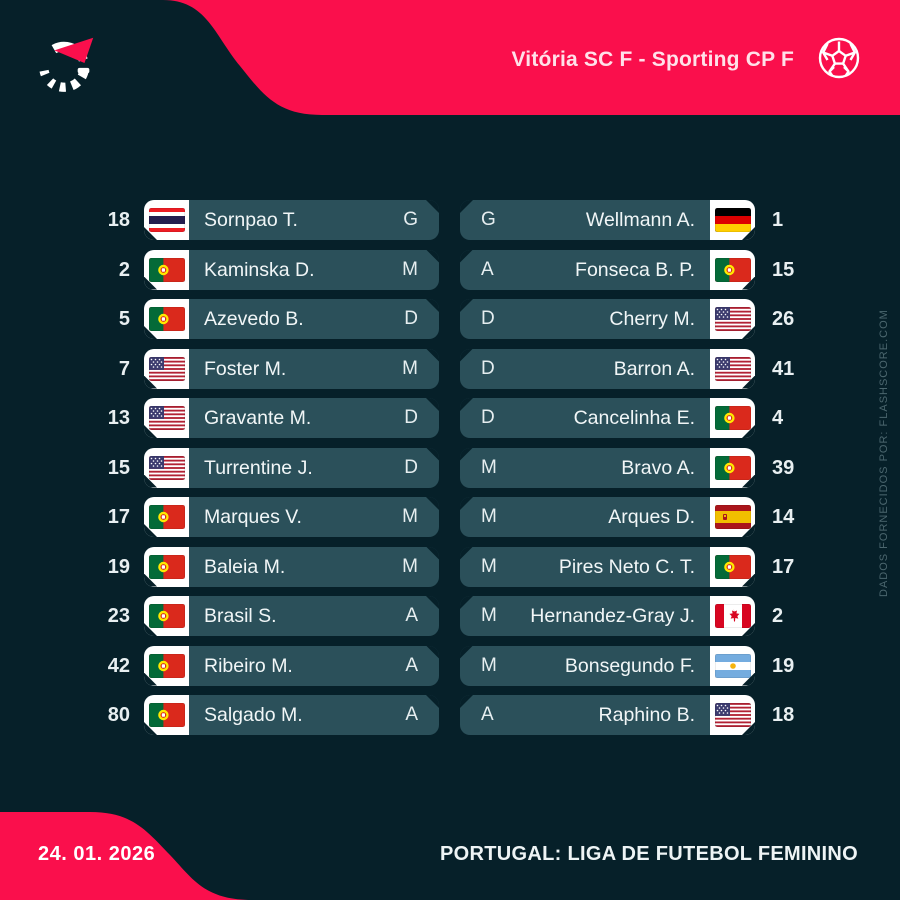 Image resolution: width=900 pixels, height=900 pixels. I want to click on player-name: Raphino B., so click(646, 715).